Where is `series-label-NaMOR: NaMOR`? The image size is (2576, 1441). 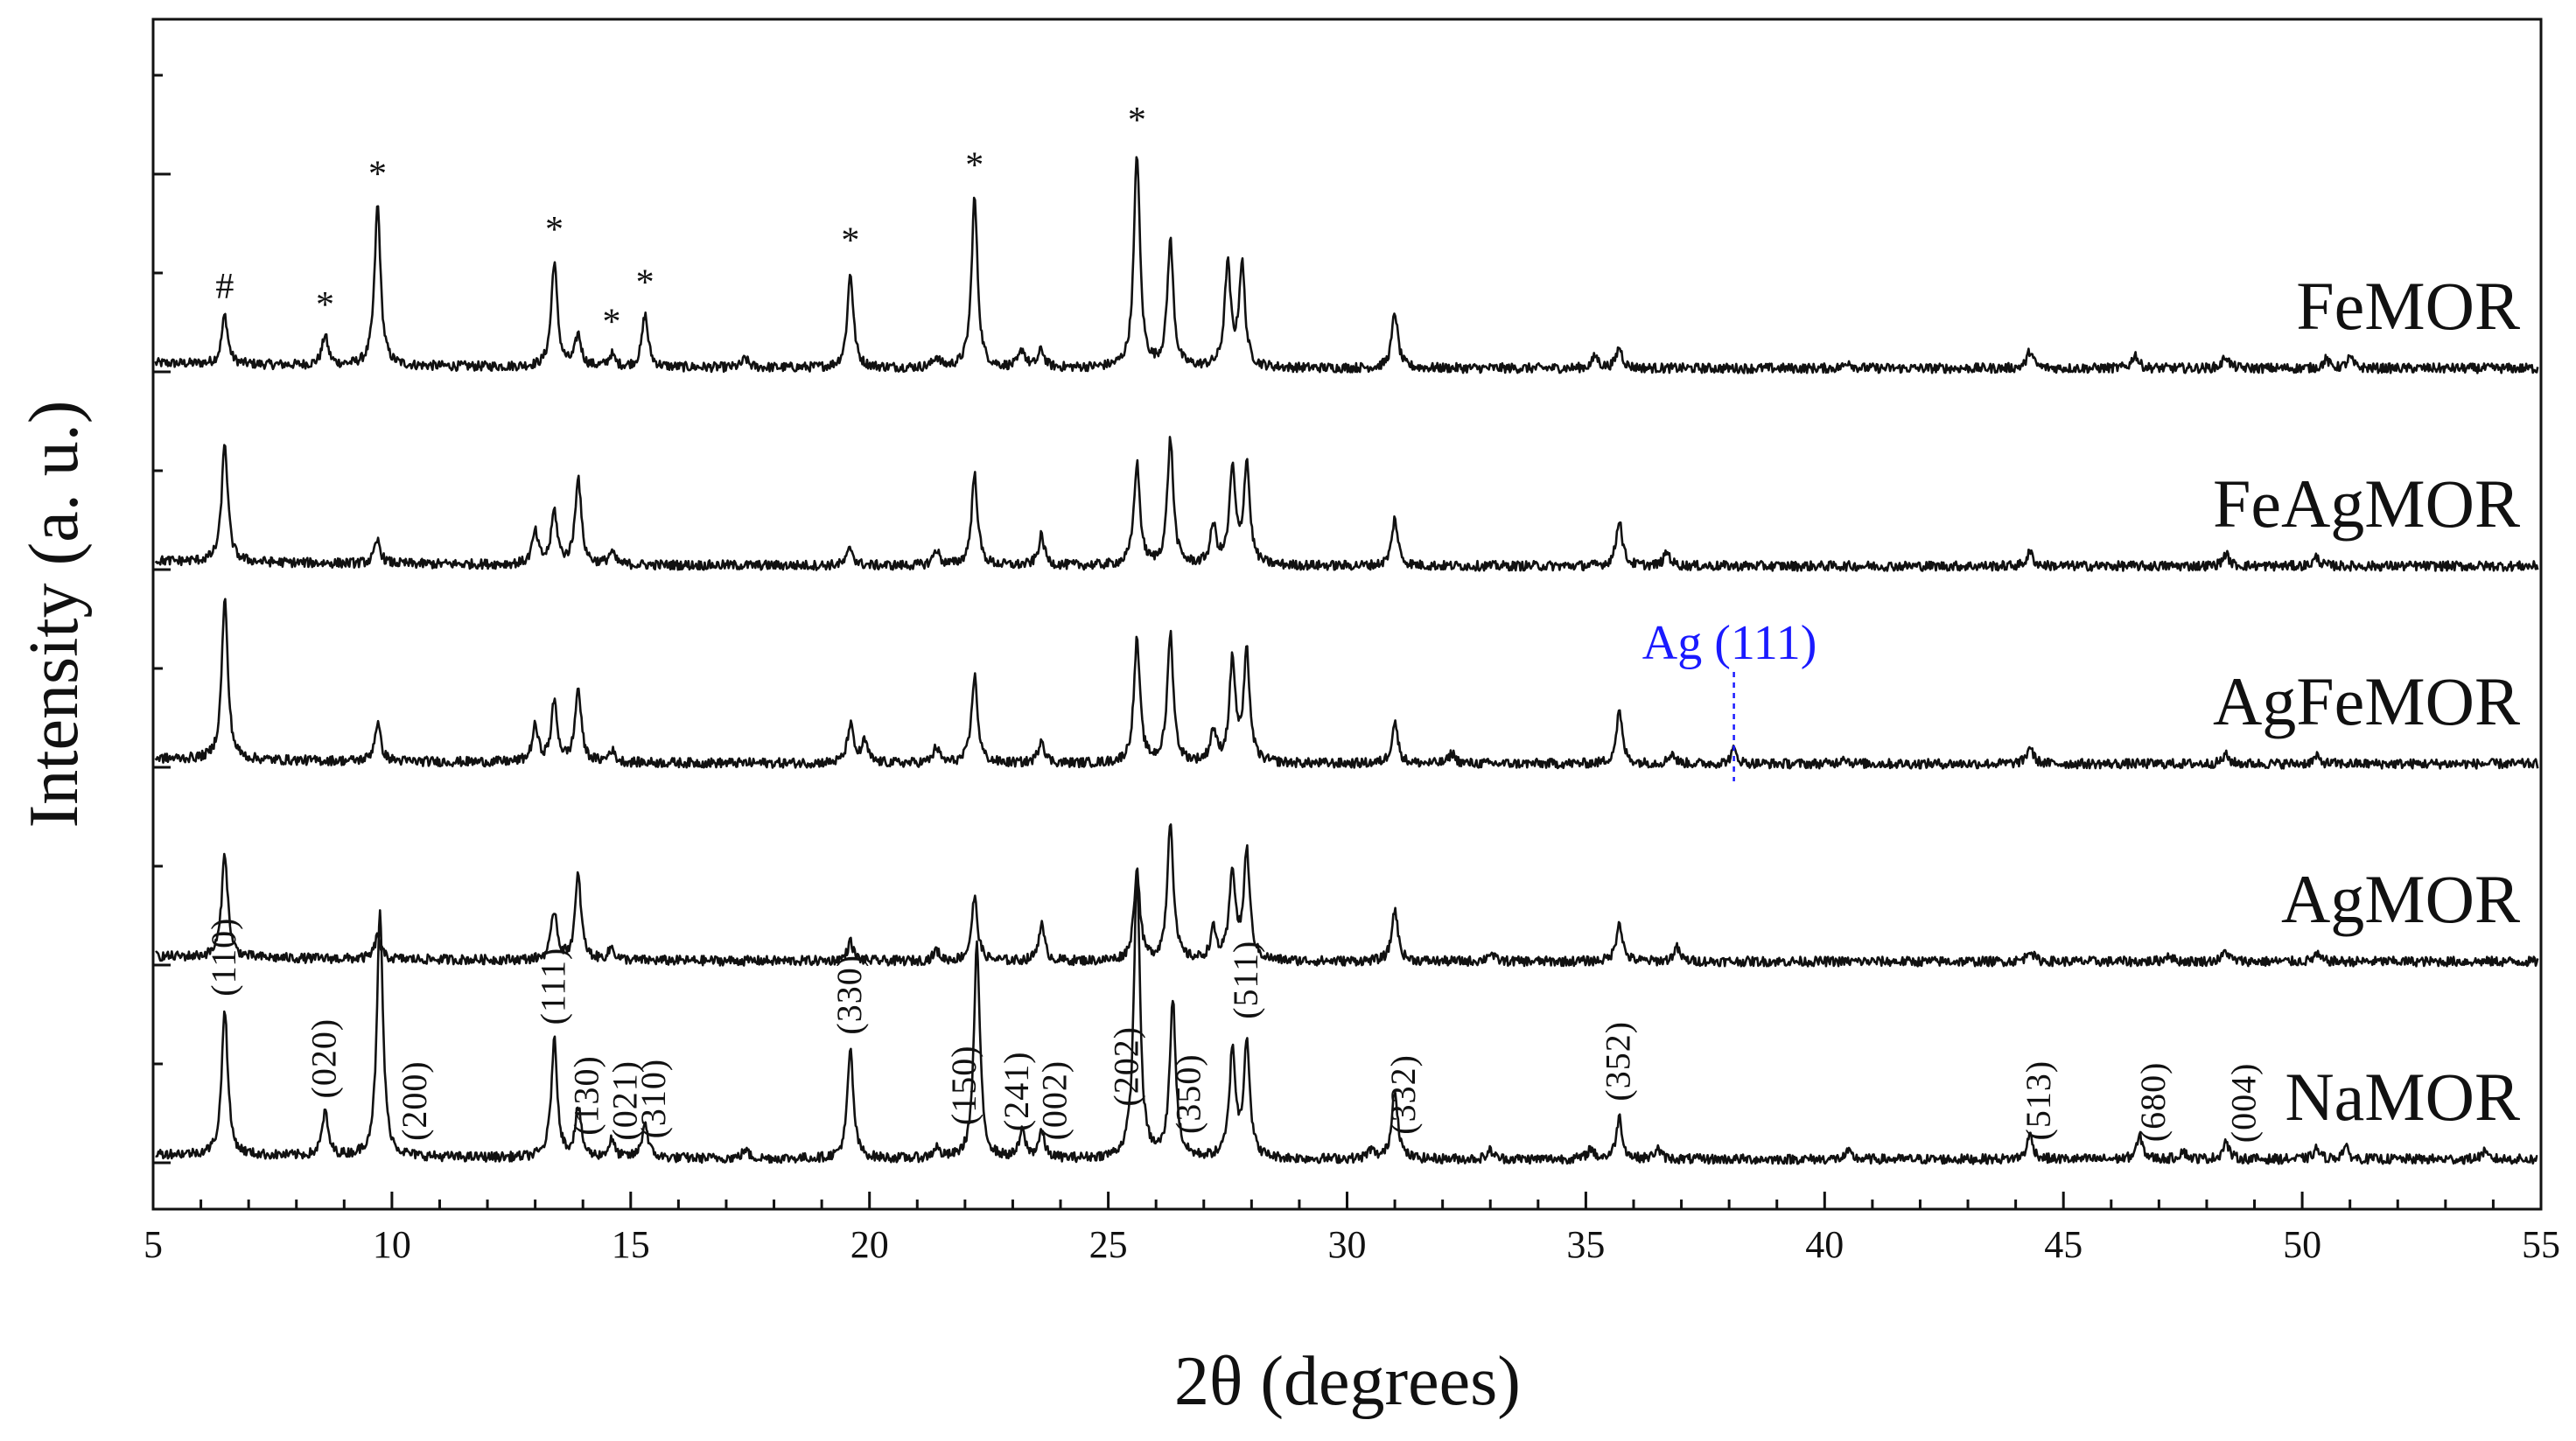
series-label-NaMOR: NaMOR is located at coordinates (2402, 1097).